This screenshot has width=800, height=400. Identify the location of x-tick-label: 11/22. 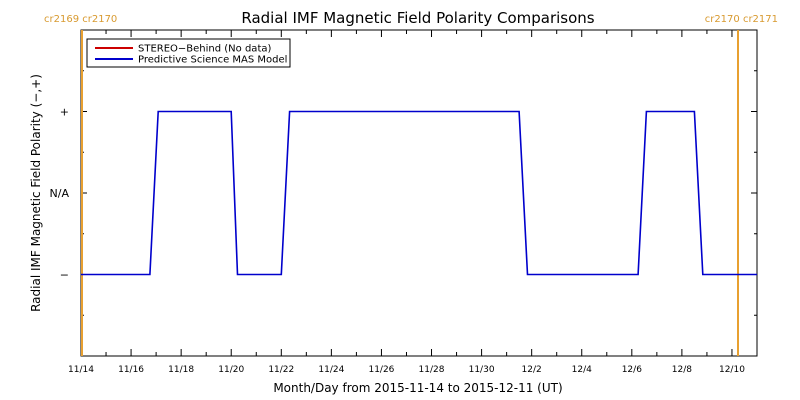
(281, 370).